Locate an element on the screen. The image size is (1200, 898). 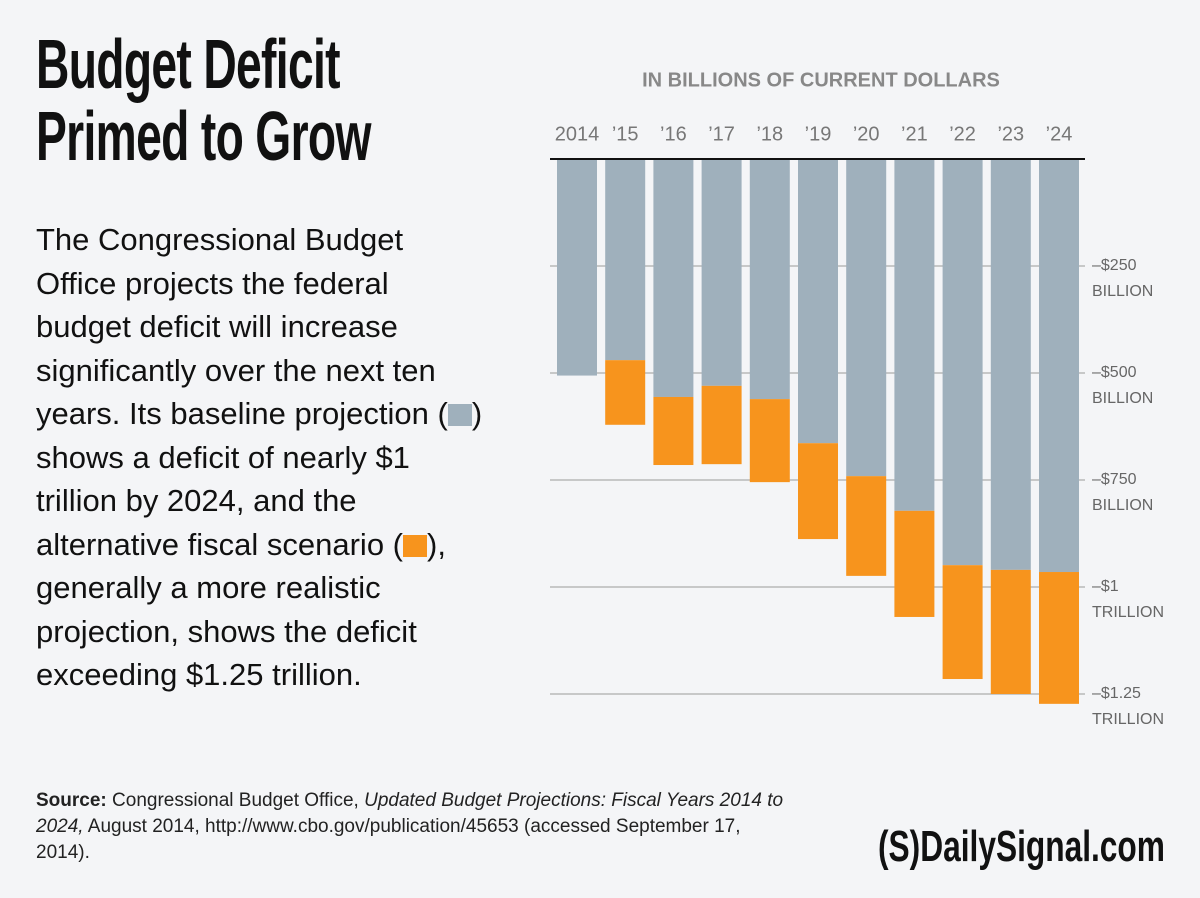
y-tick-label: –$250 BILLION is located at coordinates (1123, 278).